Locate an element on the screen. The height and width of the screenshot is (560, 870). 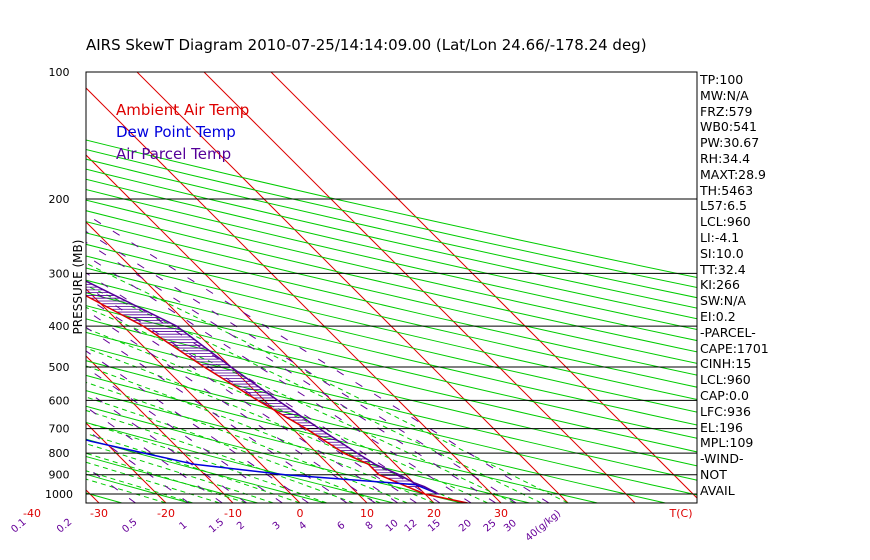
stat-line: EI:0.2 is located at coordinates (718, 316).